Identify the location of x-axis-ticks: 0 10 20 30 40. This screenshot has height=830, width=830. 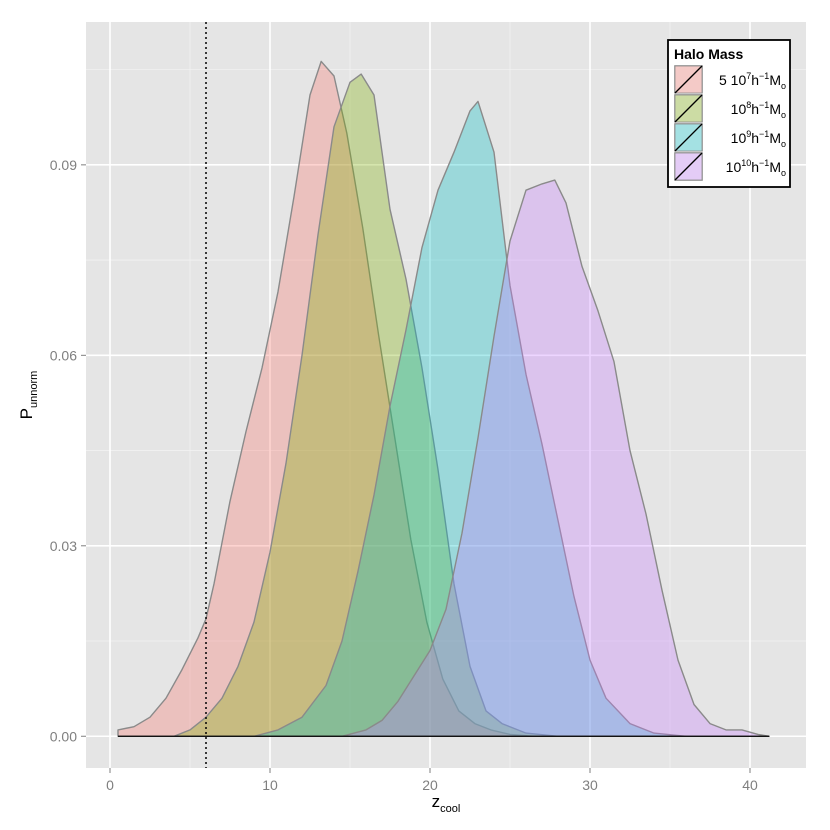
(432, 780).